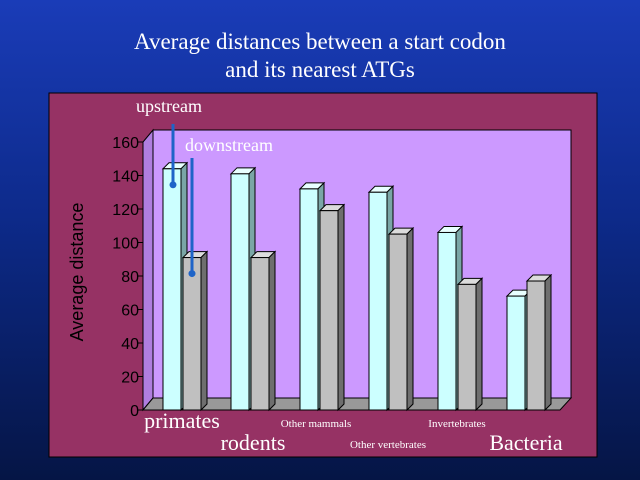 The image size is (640, 480). What do you see at coordinates (130, 277) in the screenshot?
I see `y-tick-label: 80` at bounding box center [130, 277].